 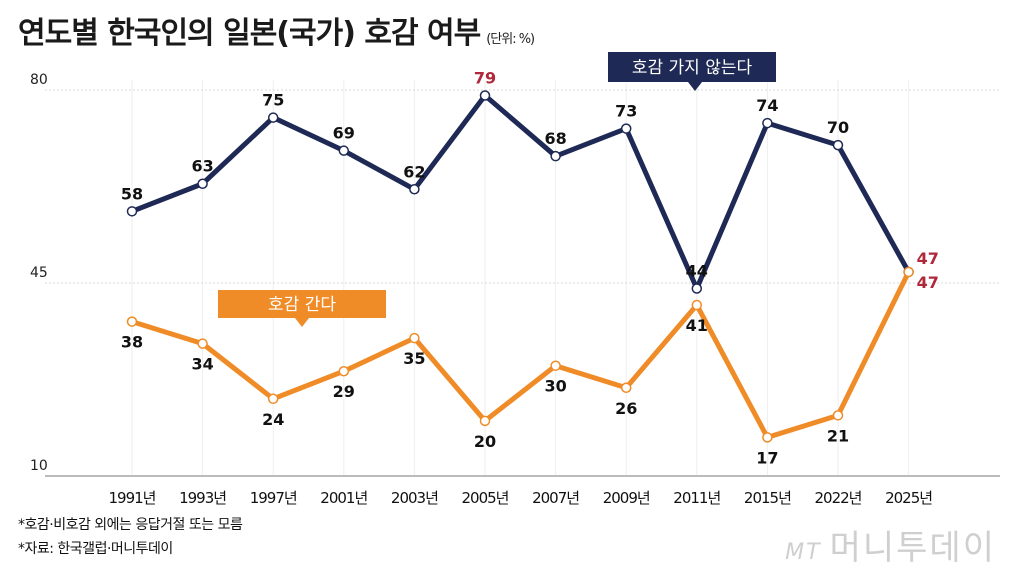 What do you see at coordinates (414, 171) in the screenshot?
I see `data-label: 62` at bounding box center [414, 171].